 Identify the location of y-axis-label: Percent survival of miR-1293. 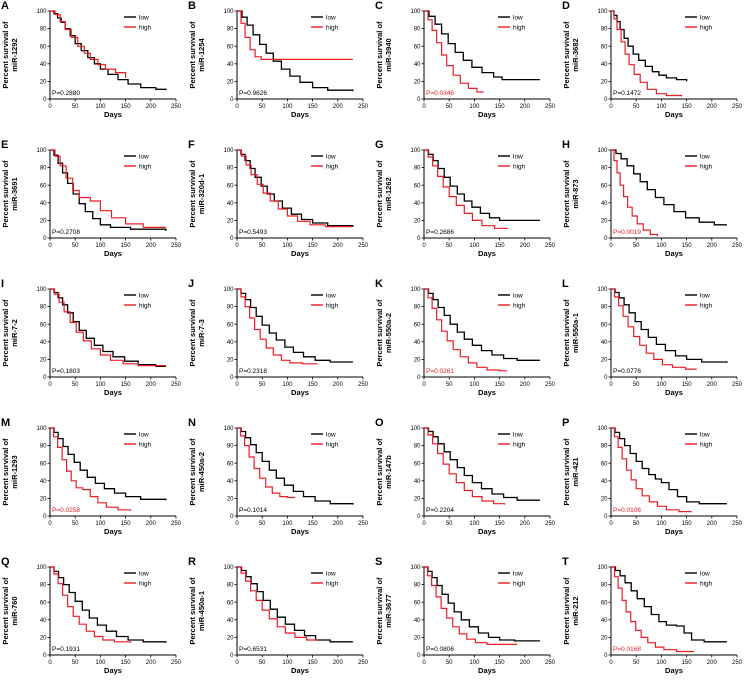
(12, 472).